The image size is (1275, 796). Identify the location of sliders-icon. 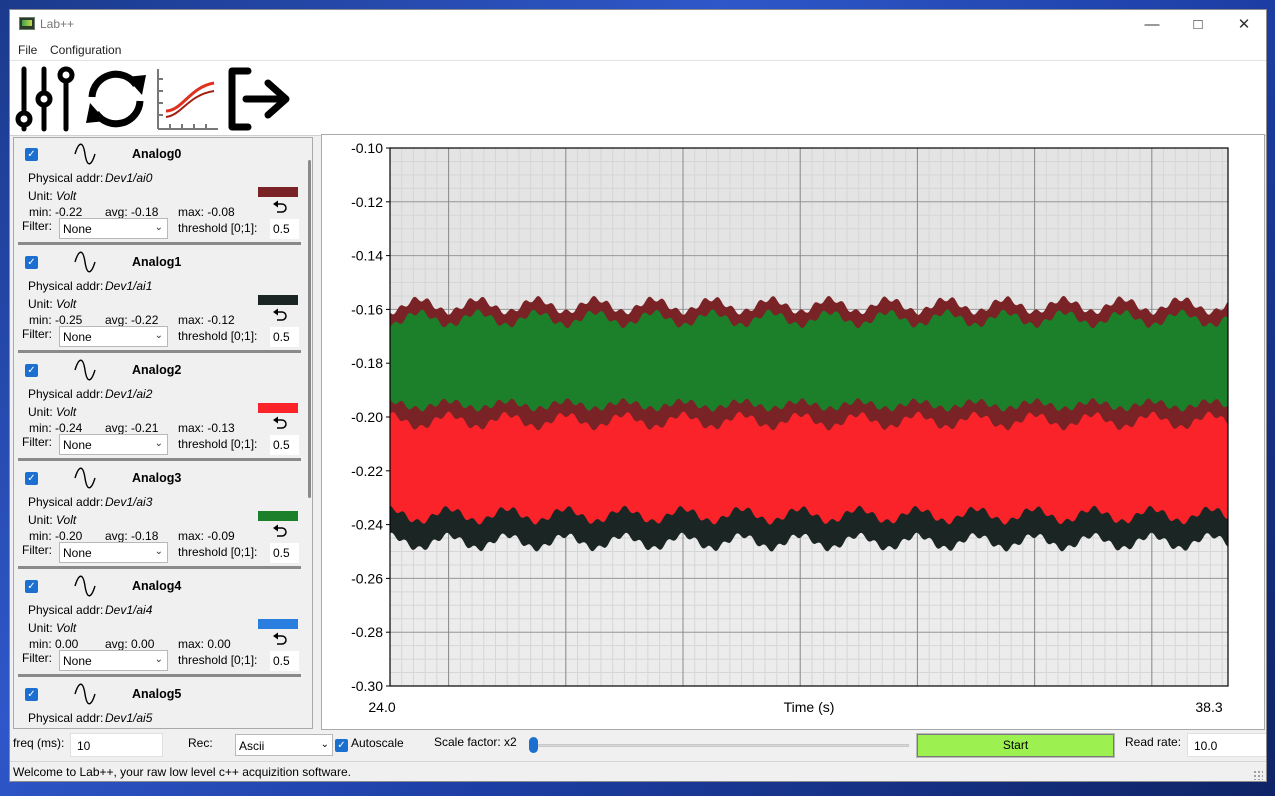
(46, 99).